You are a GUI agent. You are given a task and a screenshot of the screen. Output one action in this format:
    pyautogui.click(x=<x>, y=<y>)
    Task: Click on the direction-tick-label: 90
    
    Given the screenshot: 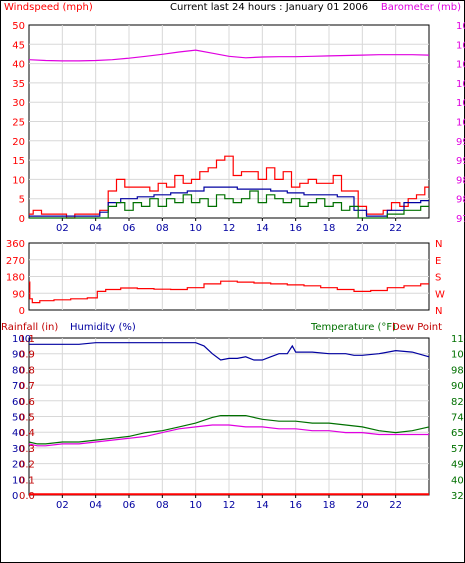 What is the action you would take?
    pyautogui.click(x=18, y=294)
    